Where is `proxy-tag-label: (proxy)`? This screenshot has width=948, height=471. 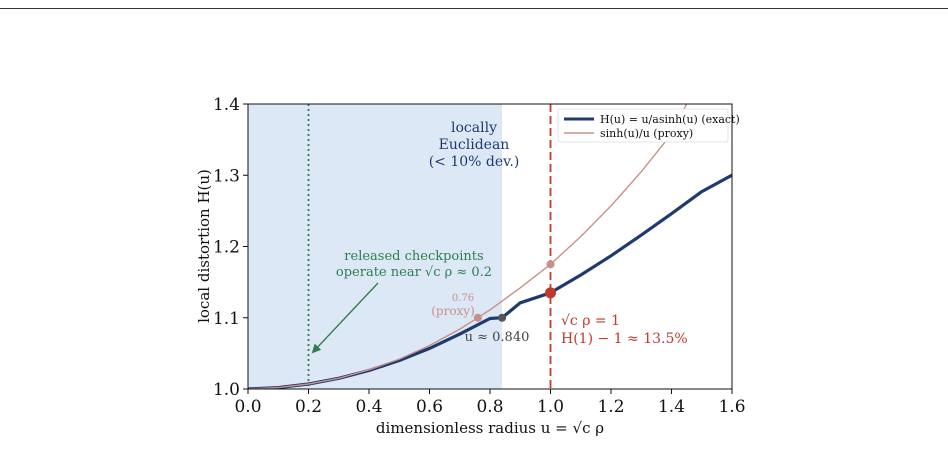 proxy-tag-label: (proxy) is located at coordinates (453, 311).